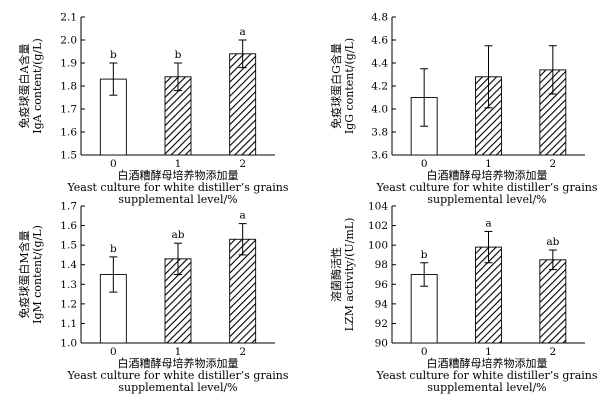 The width and height of the screenshot is (612, 410). I want to click on y-axis-title-cn: 免疫球蛋白G含量, so click(336, 86).